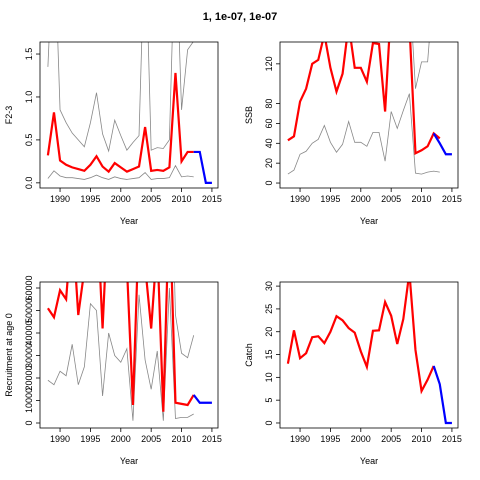  What do you see at coordinates (269, 143) in the screenshot?
I see `y-tick-label: 40` at bounding box center [269, 143].